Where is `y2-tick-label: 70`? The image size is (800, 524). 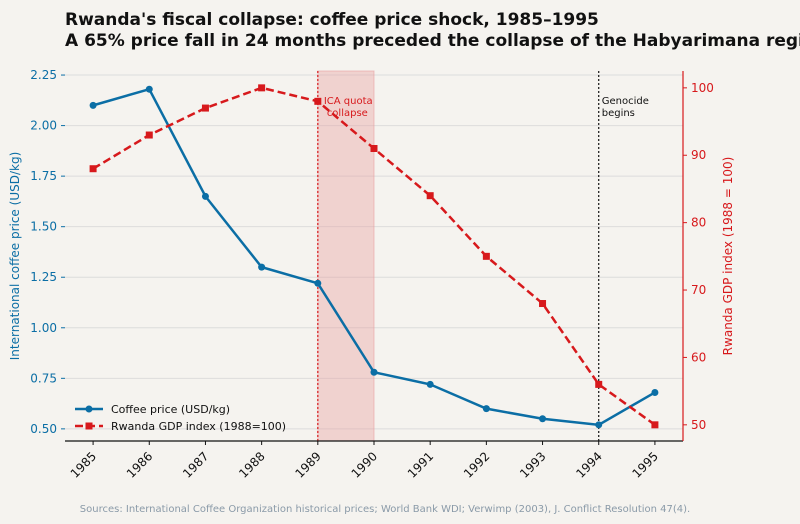 y2-tick-label: 70 is located at coordinates (698, 290).